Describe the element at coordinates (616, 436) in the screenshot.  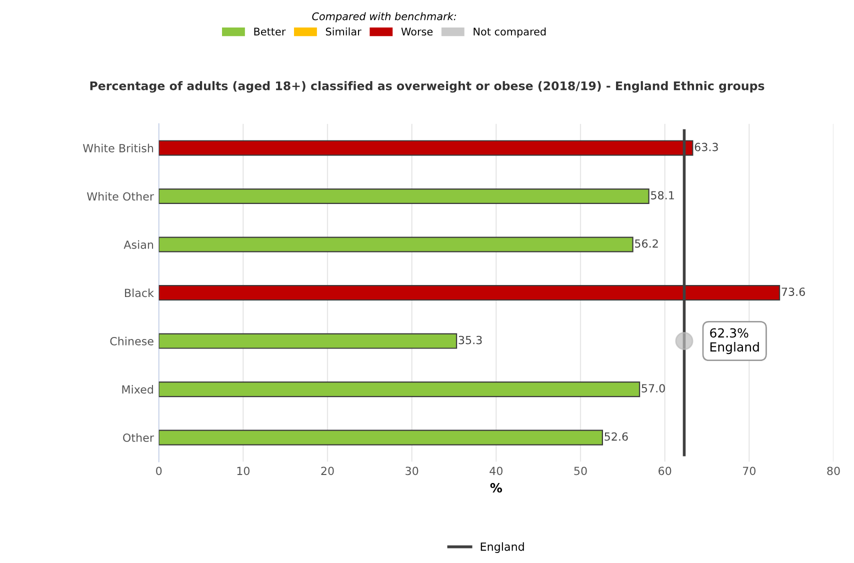
I see `text: 52.6` at that location.